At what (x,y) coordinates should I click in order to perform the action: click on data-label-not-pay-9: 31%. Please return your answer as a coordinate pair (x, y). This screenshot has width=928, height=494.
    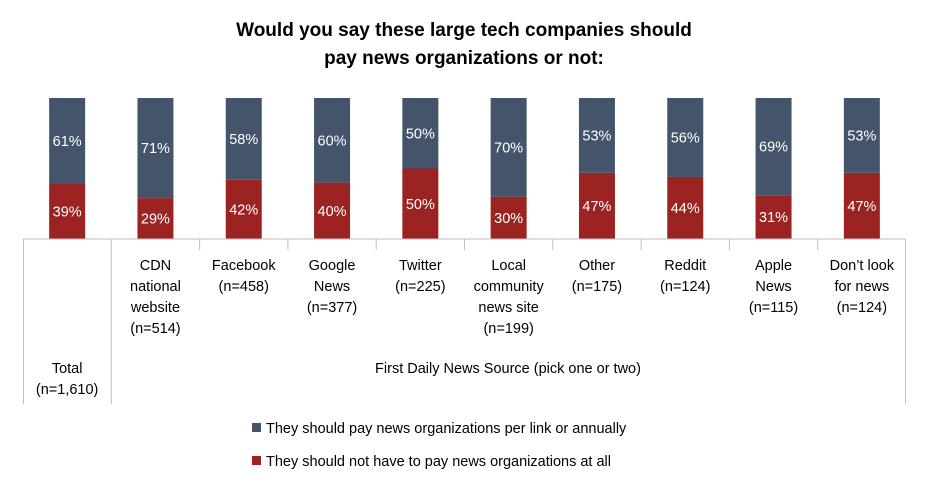
    Looking at the image, I should click on (773, 218).